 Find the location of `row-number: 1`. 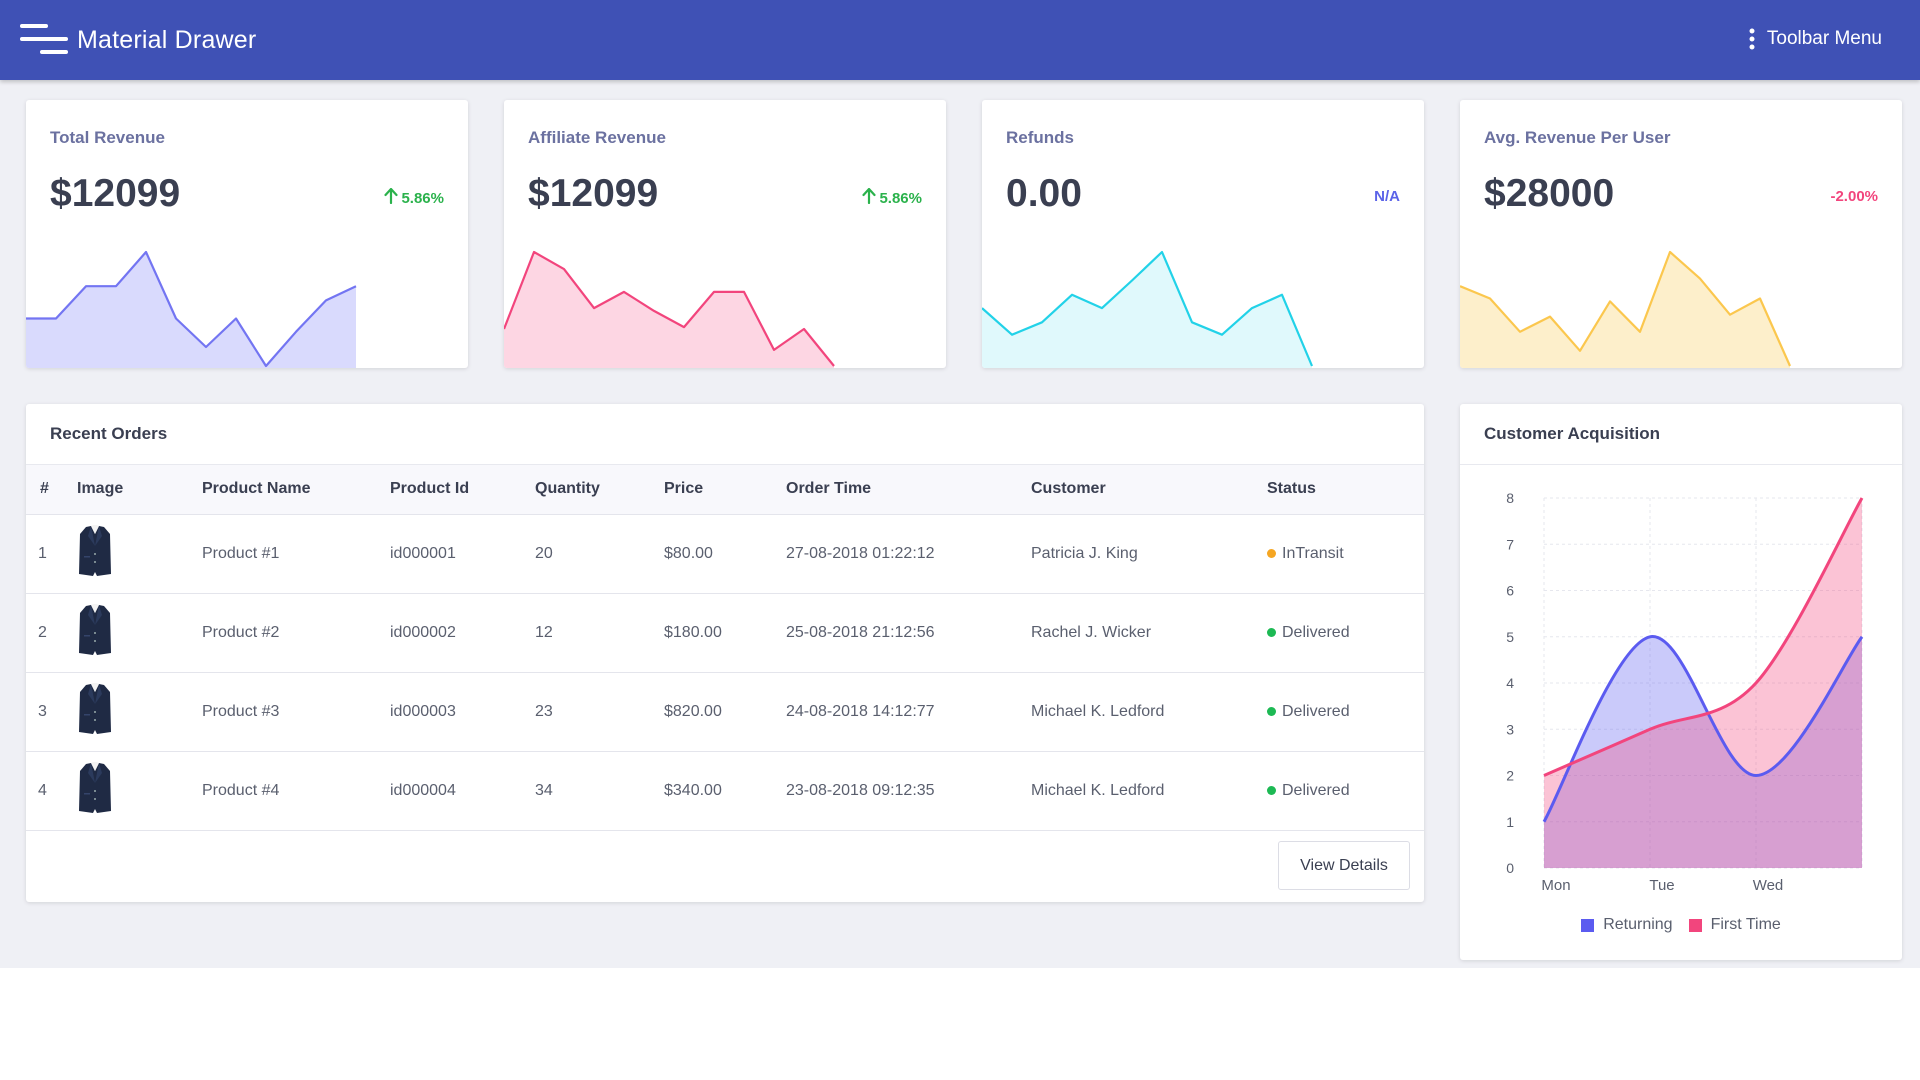

row-number: 1 is located at coordinates (51, 554).